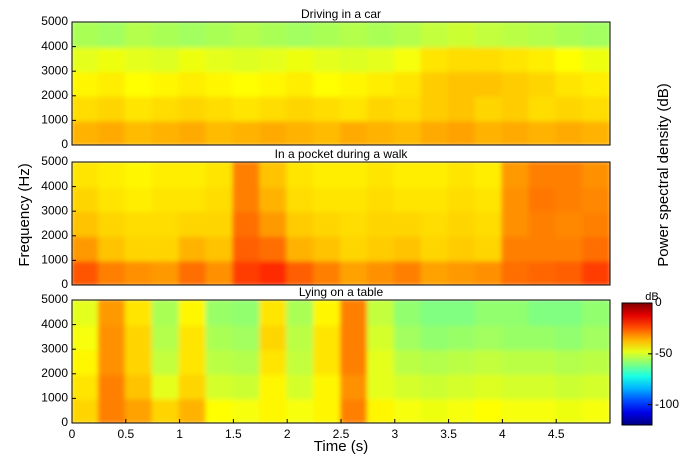 The height and width of the screenshot is (462, 689). Describe the element at coordinates (54, 348) in the screenshot. I see `y-tick-label: 3000` at that location.